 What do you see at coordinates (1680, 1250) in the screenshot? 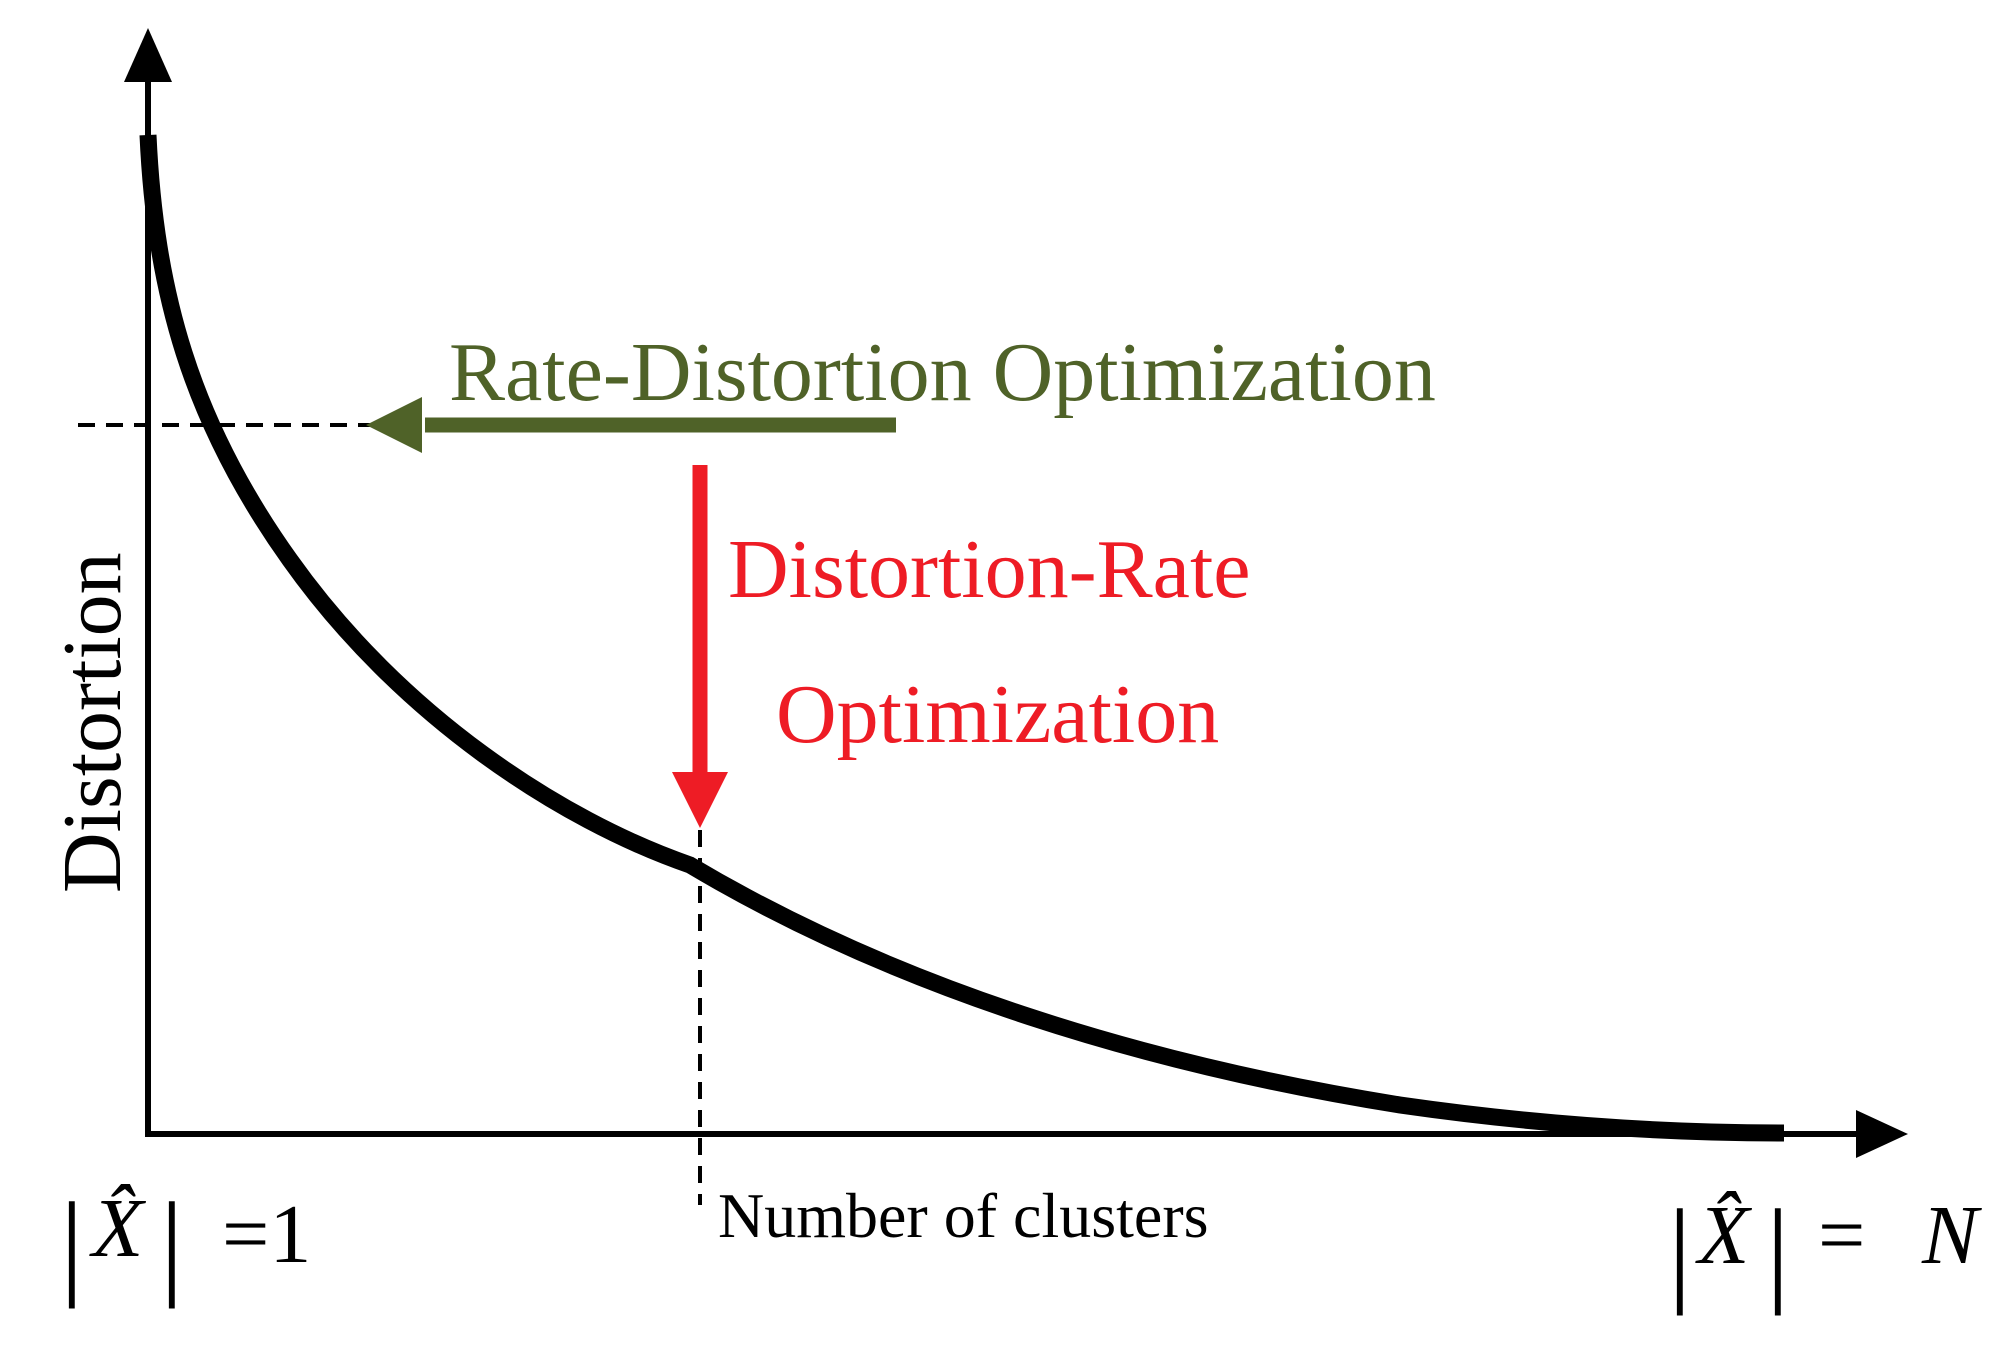
I see `x-max-abs-open: |` at bounding box center [1680, 1250].